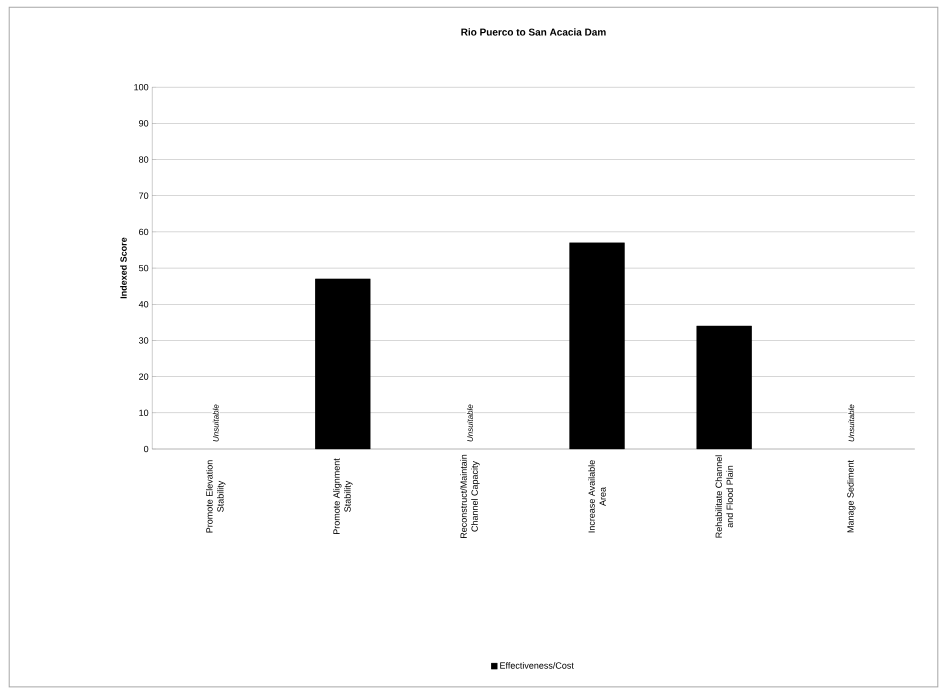  Describe the element at coordinates (470, 496) in the screenshot. I see `x-tick-label: Reconstruct/Maintain Channel Capacity` at that location.